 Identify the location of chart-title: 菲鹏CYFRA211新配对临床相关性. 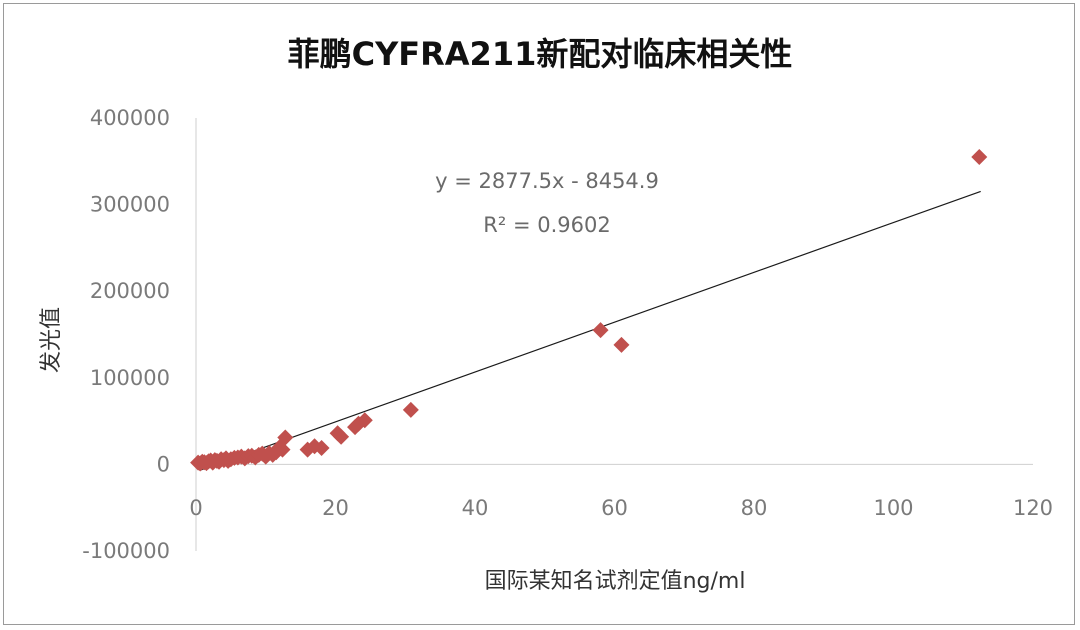
(540, 54).